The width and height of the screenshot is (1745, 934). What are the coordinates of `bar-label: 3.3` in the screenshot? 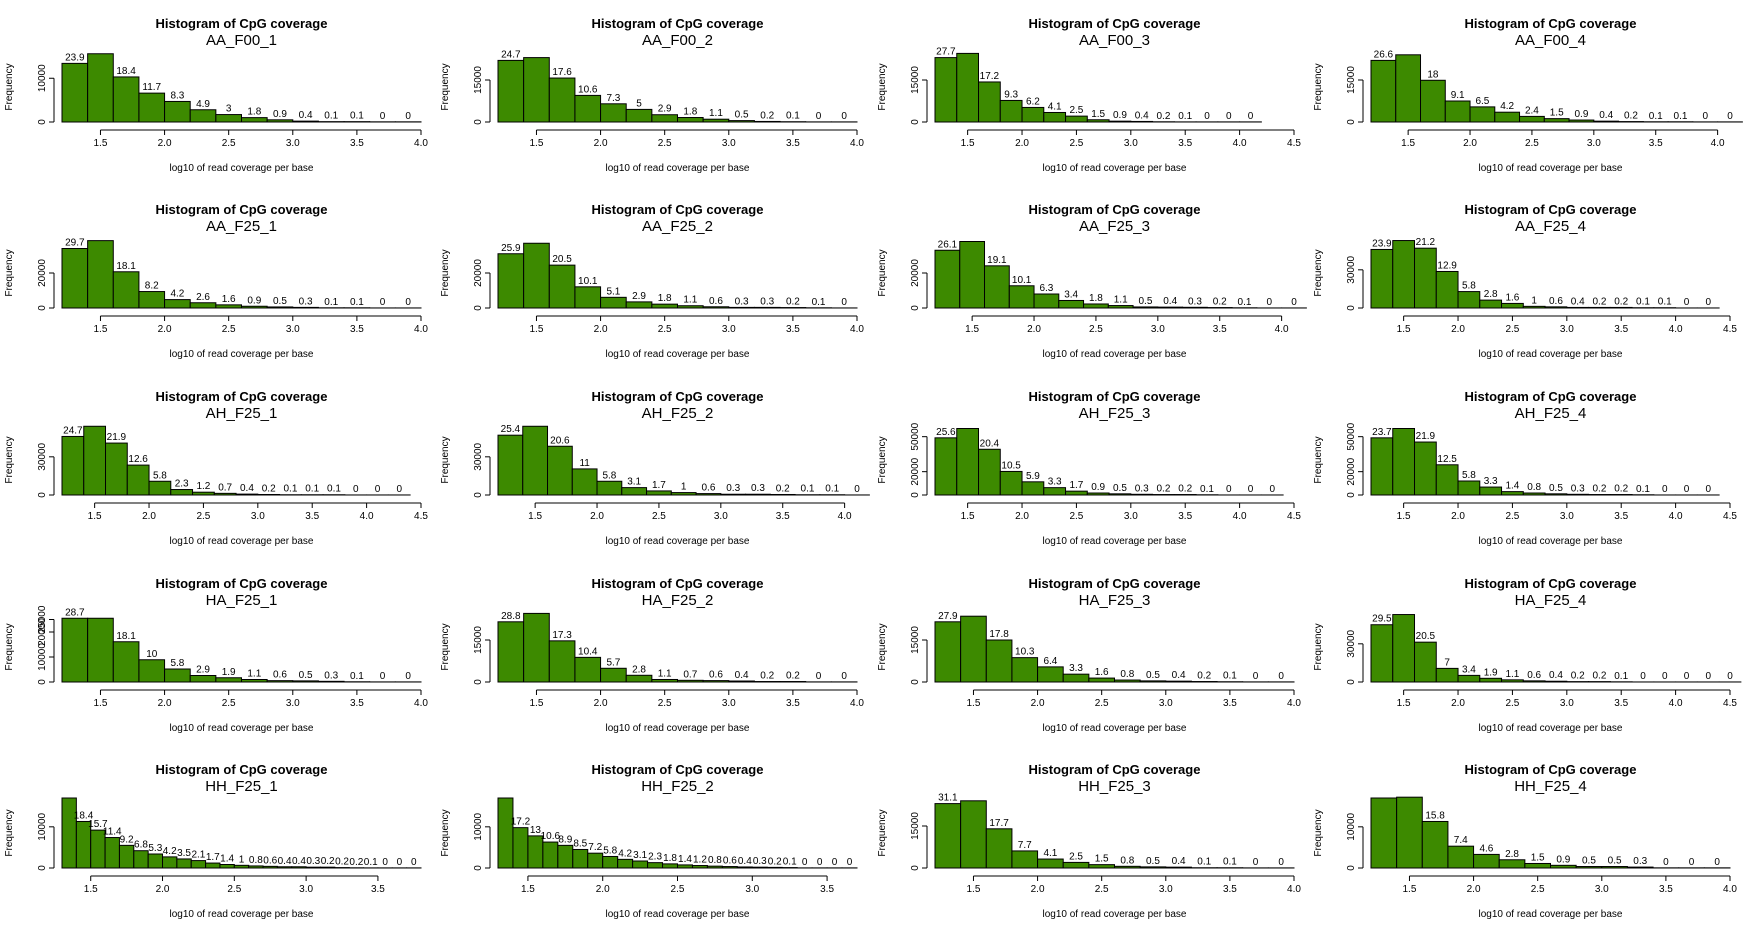 It's located at (1491, 481).